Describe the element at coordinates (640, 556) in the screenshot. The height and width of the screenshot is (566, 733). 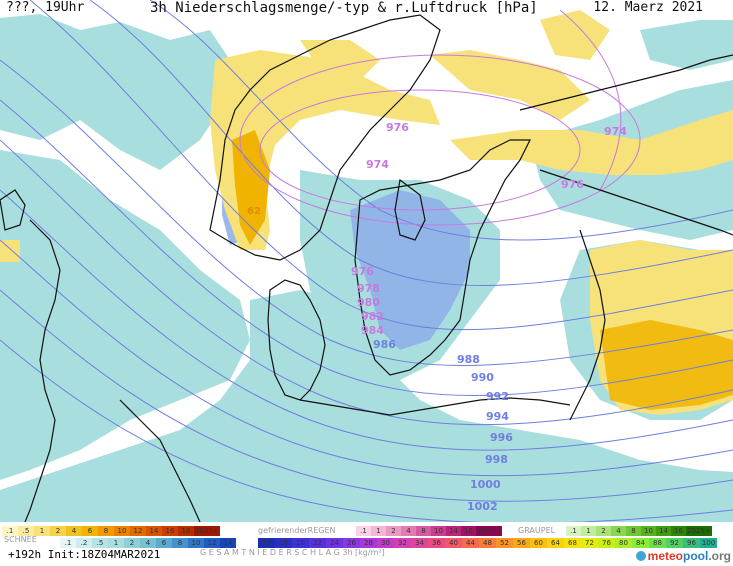
I see `logo-icon` at that location.